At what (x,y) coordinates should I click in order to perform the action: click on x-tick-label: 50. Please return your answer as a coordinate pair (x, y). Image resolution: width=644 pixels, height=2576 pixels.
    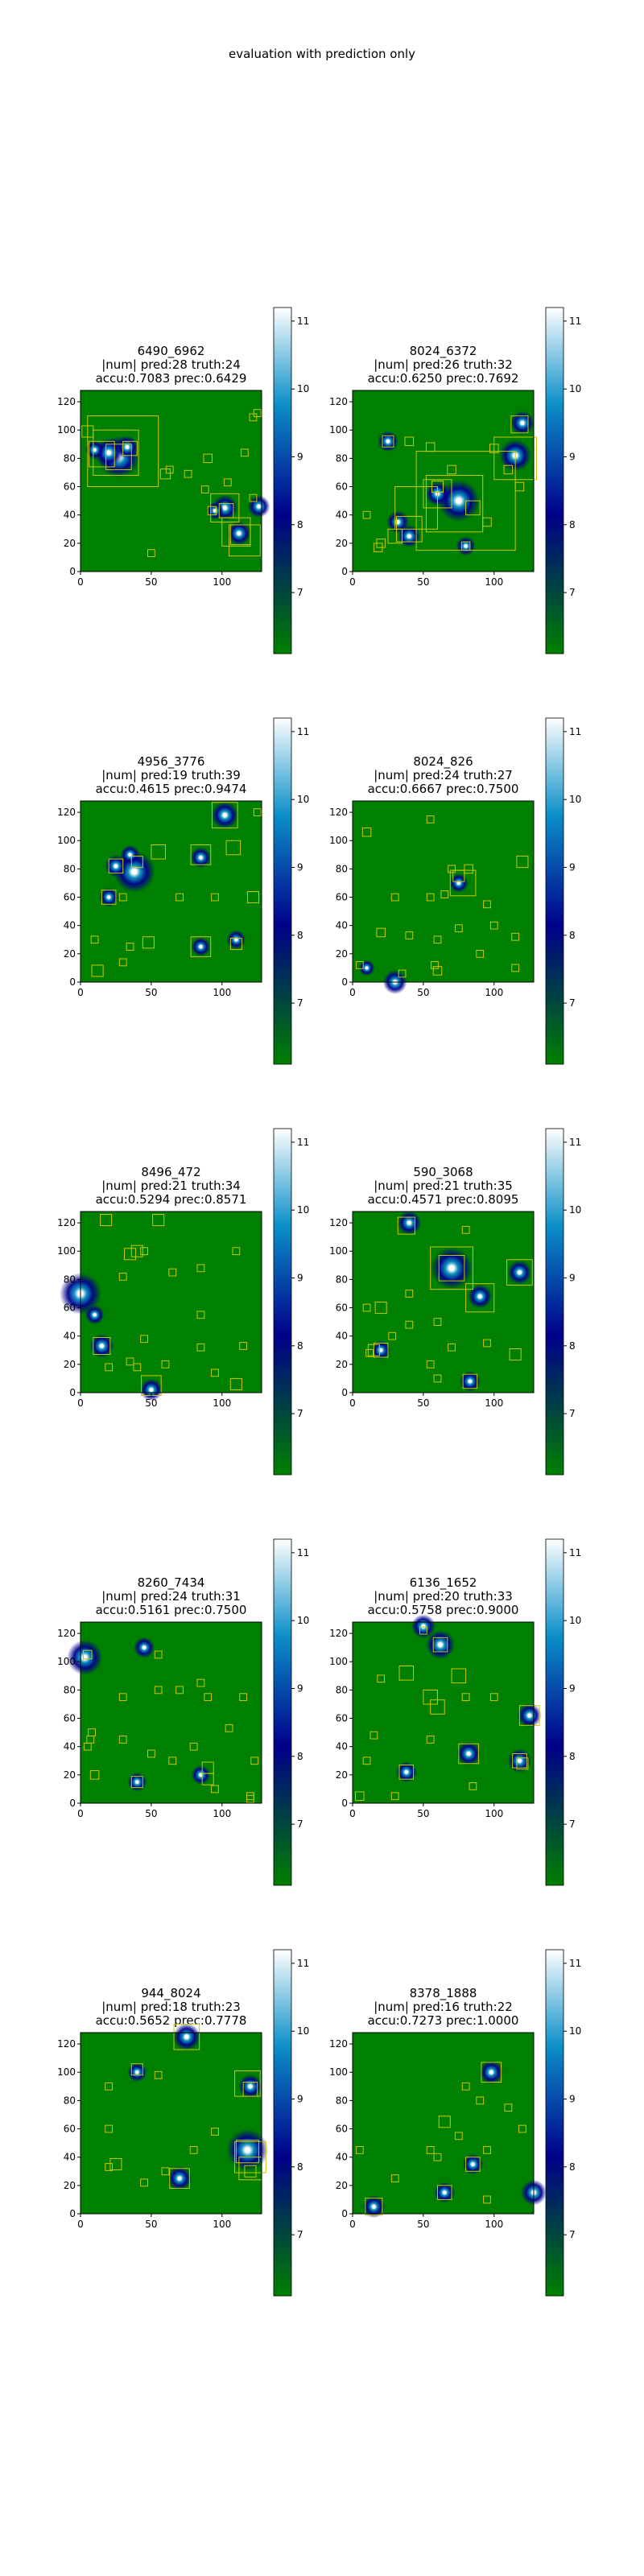
    Looking at the image, I should click on (151, 582).